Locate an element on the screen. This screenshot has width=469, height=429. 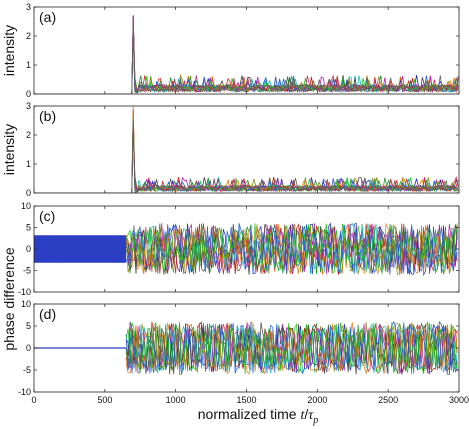
y-axis-label-b: intensity is located at coordinates (9, 149).